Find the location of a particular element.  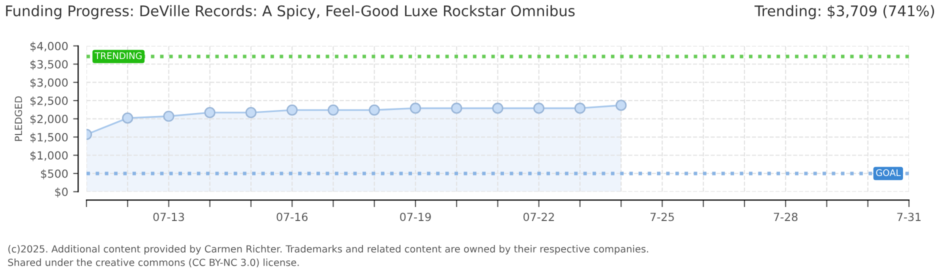

text: Trending: $3,709 (741%) is located at coordinates (844, 12).